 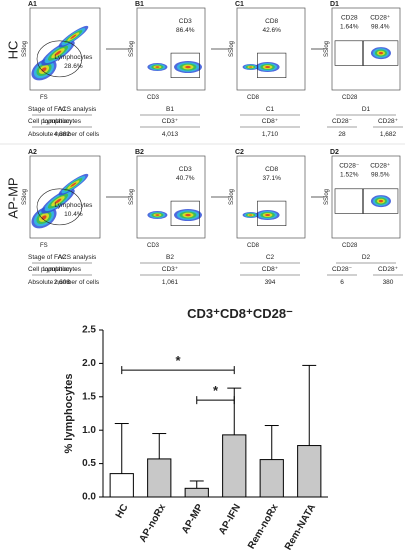 I want to click on gate-name: CD8, so click(x=271, y=21).